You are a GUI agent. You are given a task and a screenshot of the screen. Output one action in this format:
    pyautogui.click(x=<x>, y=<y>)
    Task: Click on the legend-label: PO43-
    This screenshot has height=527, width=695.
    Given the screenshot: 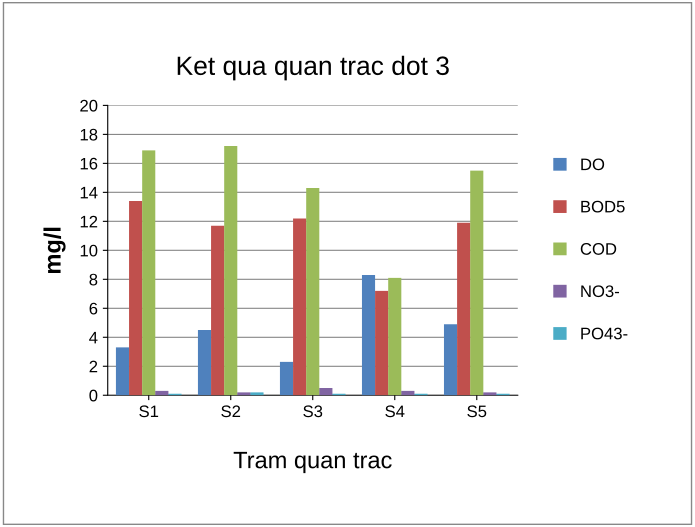 What is the action you would take?
    pyautogui.click(x=604, y=334)
    